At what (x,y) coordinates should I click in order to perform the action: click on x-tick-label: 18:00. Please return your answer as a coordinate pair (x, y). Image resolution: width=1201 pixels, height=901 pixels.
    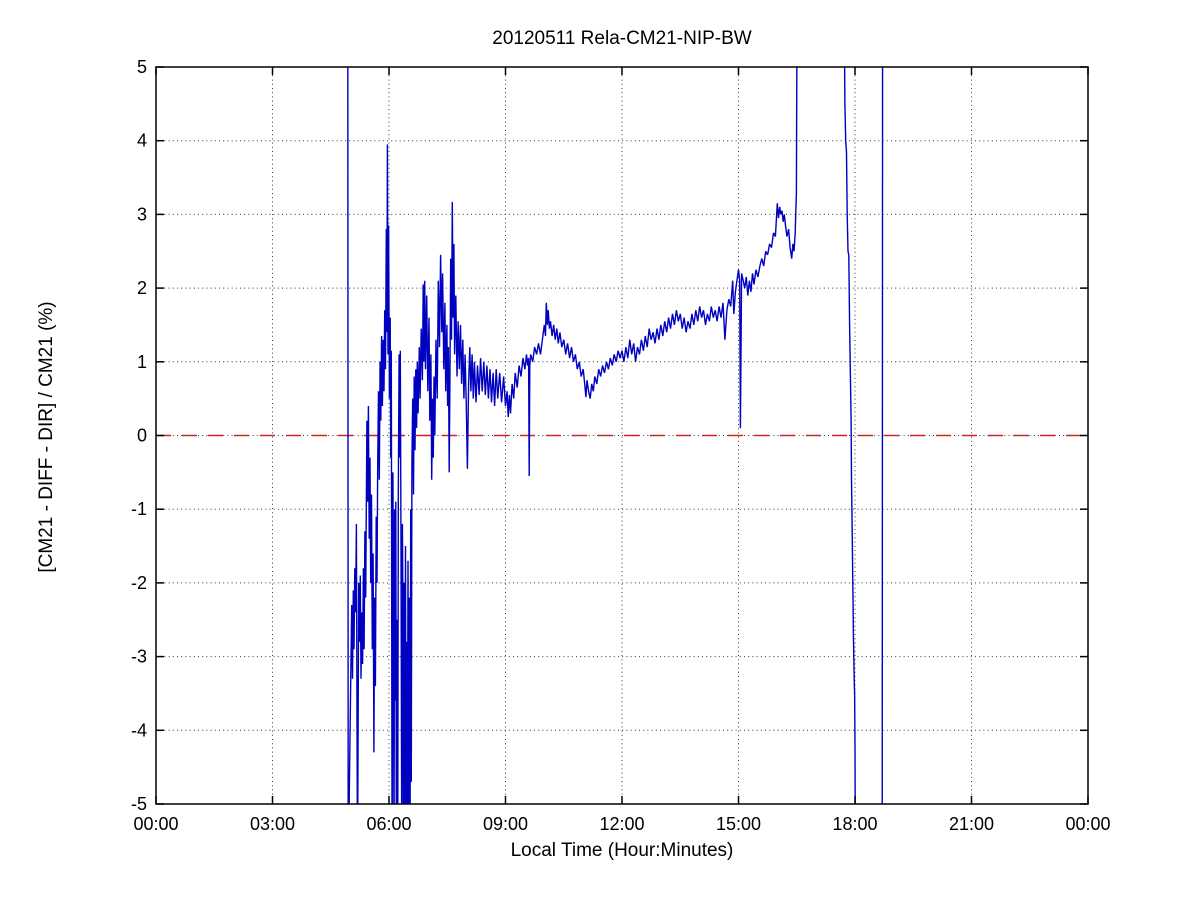
    Looking at the image, I should click on (854, 824).